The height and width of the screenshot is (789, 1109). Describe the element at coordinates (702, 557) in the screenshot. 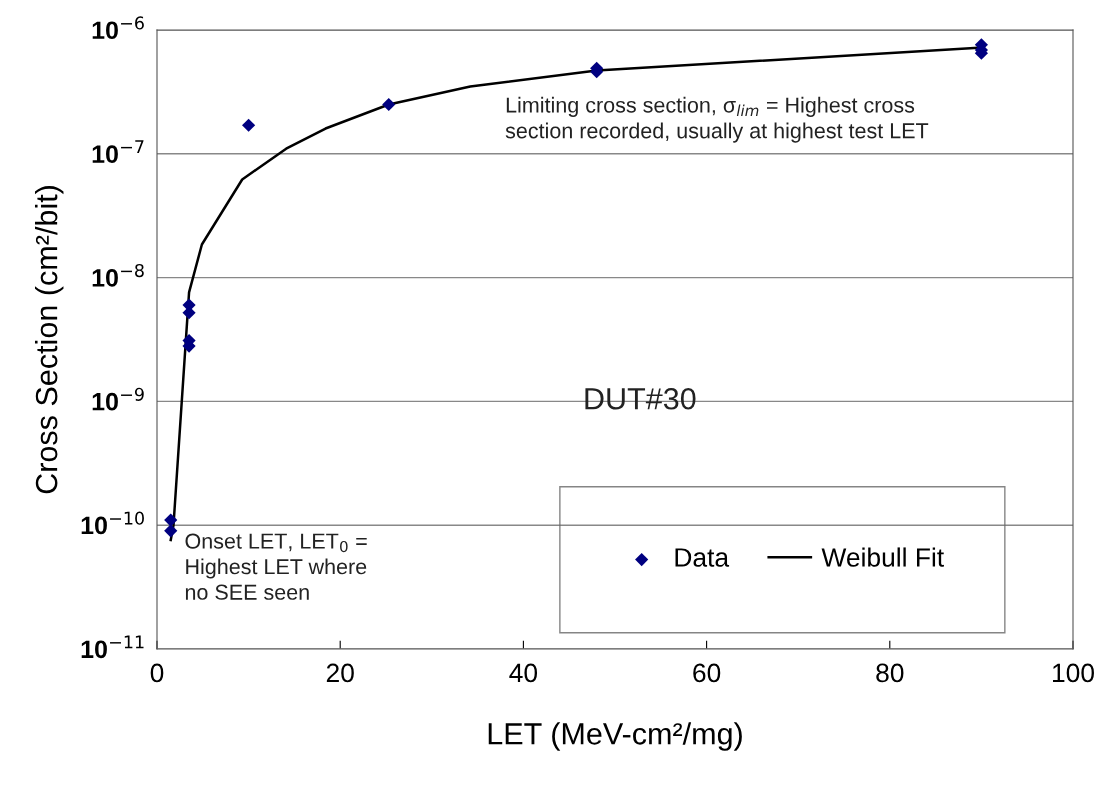

I see `legend-label: Data` at that location.